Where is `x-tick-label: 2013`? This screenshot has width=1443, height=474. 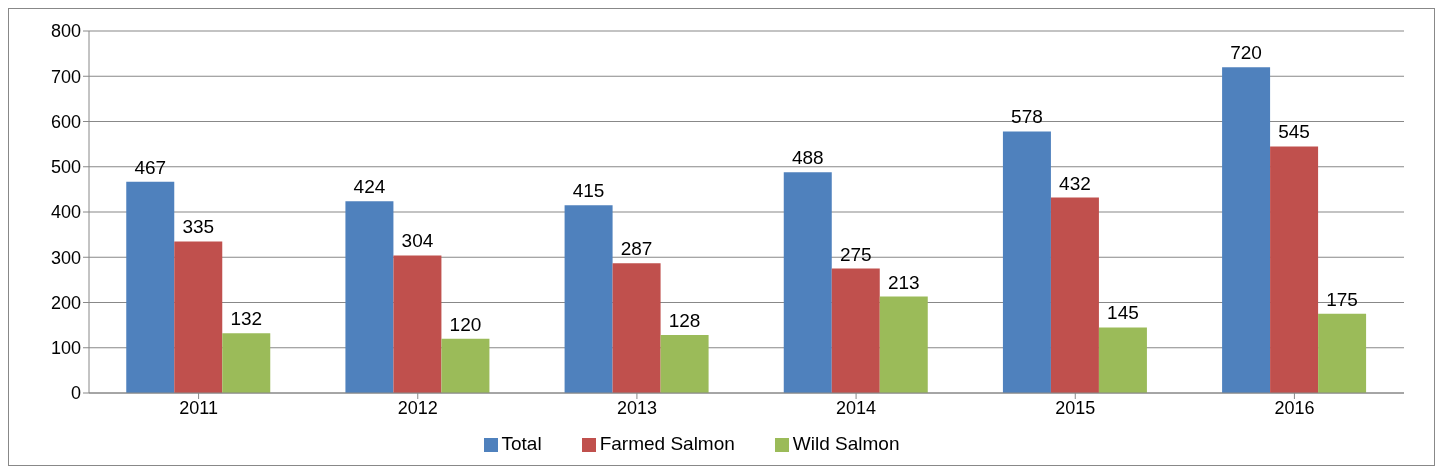
x-tick-label: 2013 is located at coordinates (636, 407).